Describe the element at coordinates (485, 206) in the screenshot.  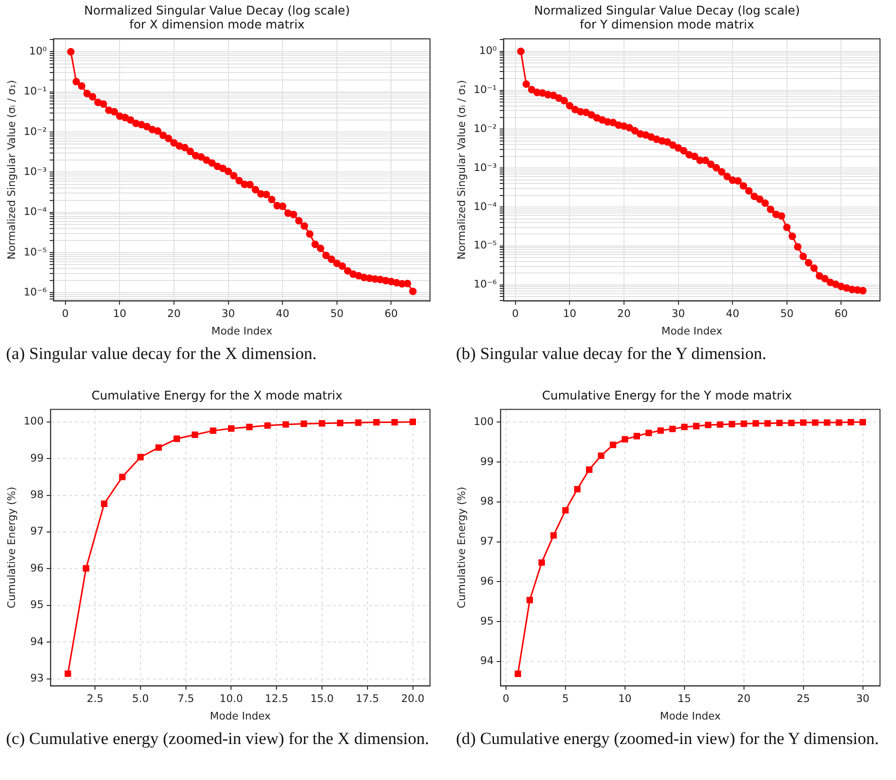
I see `y-tick-label: 10⁻⁴` at that location.